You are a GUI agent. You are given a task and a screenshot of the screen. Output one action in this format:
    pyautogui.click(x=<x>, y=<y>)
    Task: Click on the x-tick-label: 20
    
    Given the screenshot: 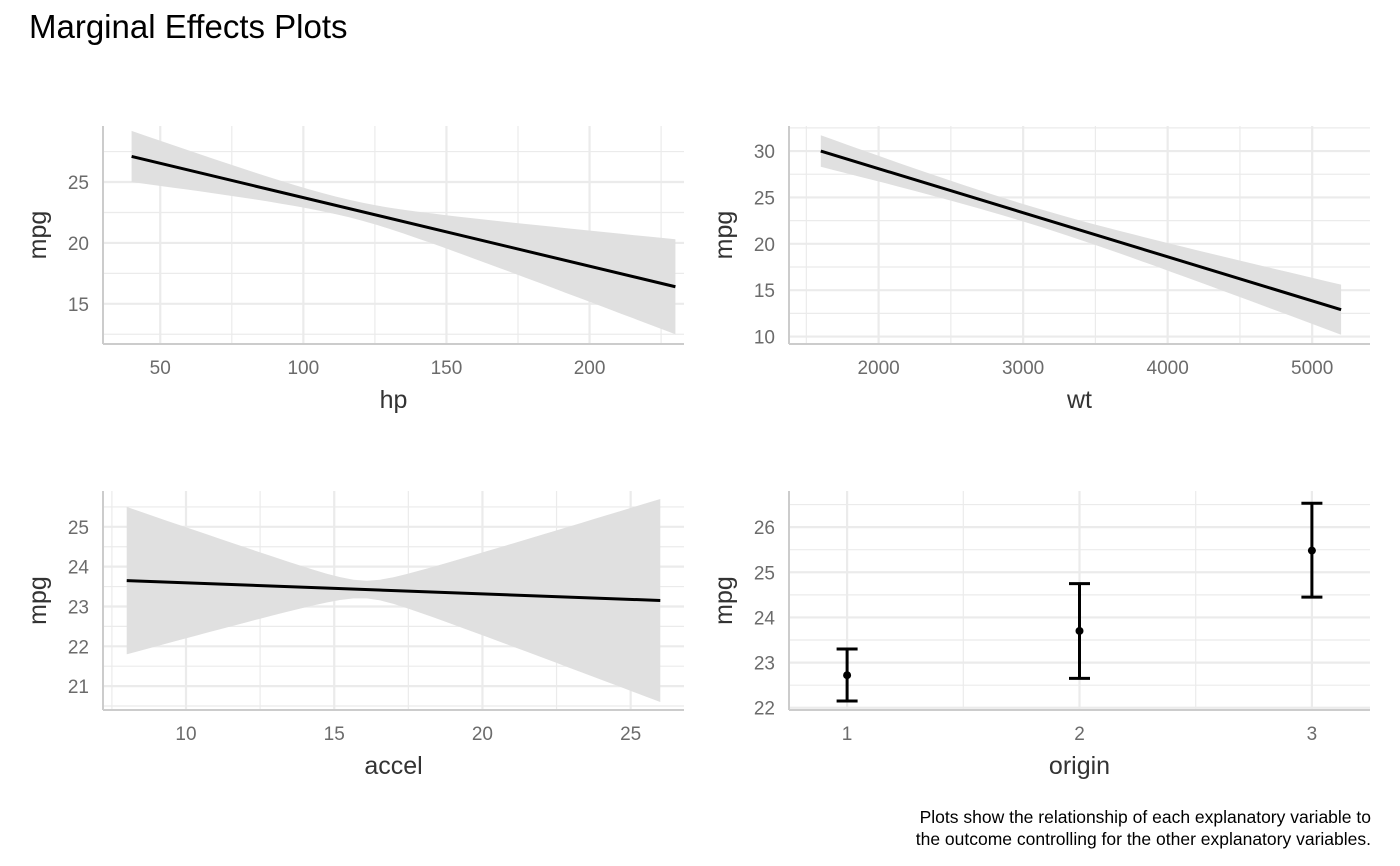 What is the action you would take?
    pyautogui.click(x=482, y=734)
    